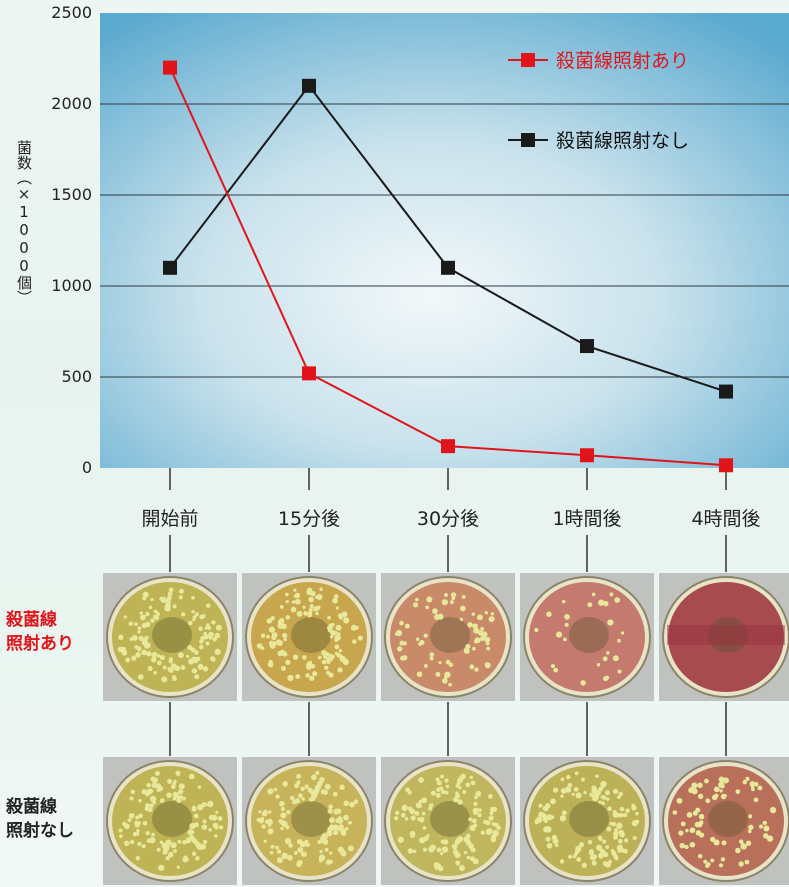 The width and height of the screenshot is (789, 887). Describe the element at coordinates (448, 821) in the screenshot. I see `petri-dish-image` at that location.